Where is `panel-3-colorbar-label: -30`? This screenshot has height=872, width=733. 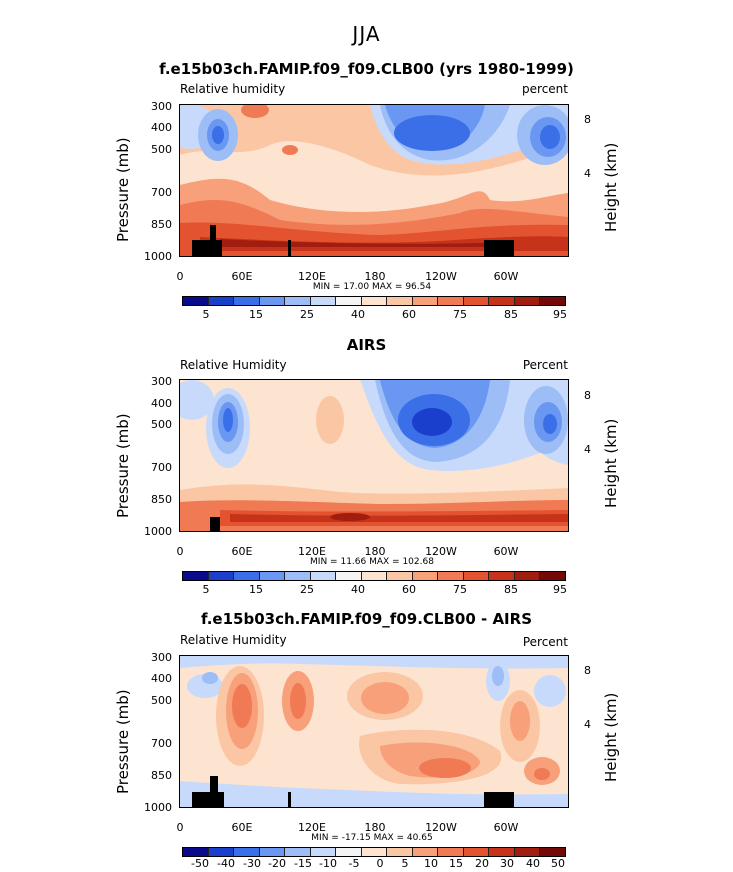
panel-3-colorbar-label: -30 is located at coordinates (252, 863).